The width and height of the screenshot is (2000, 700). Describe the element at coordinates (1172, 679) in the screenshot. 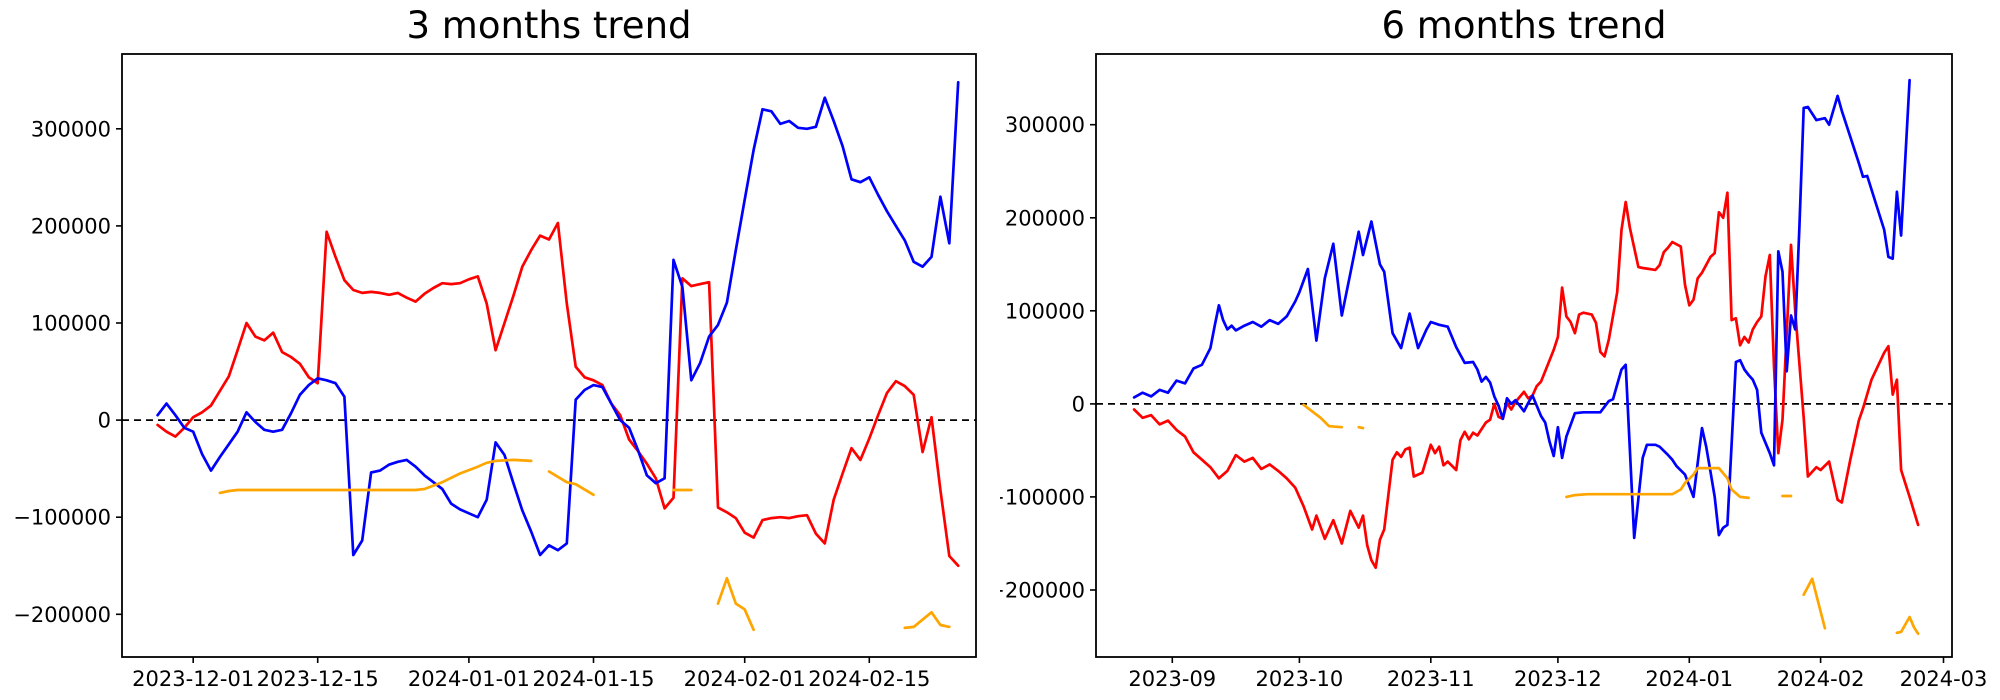

I see `x-tick-label: 2023-09` at that location.